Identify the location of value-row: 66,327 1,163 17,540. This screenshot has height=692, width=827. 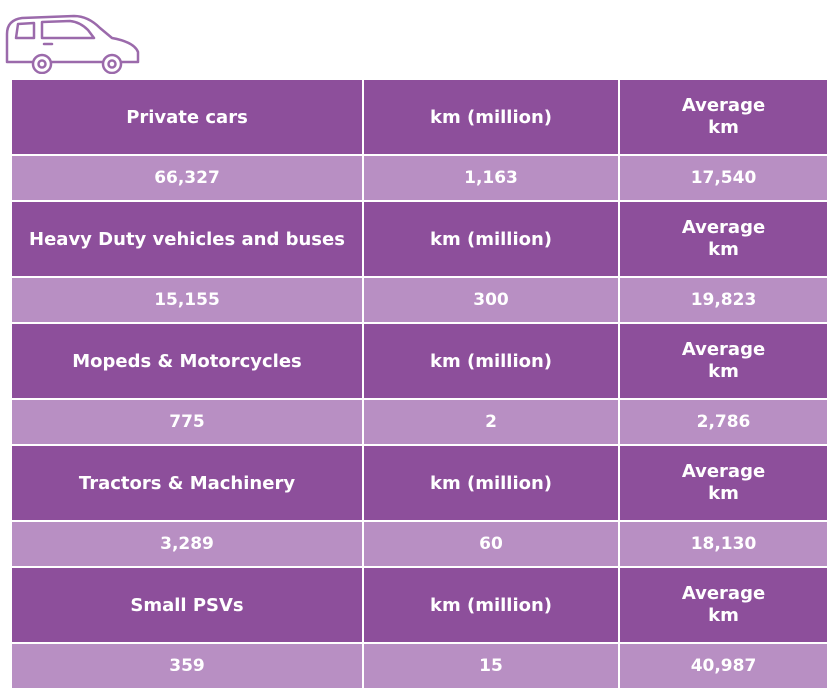
(418, 178).